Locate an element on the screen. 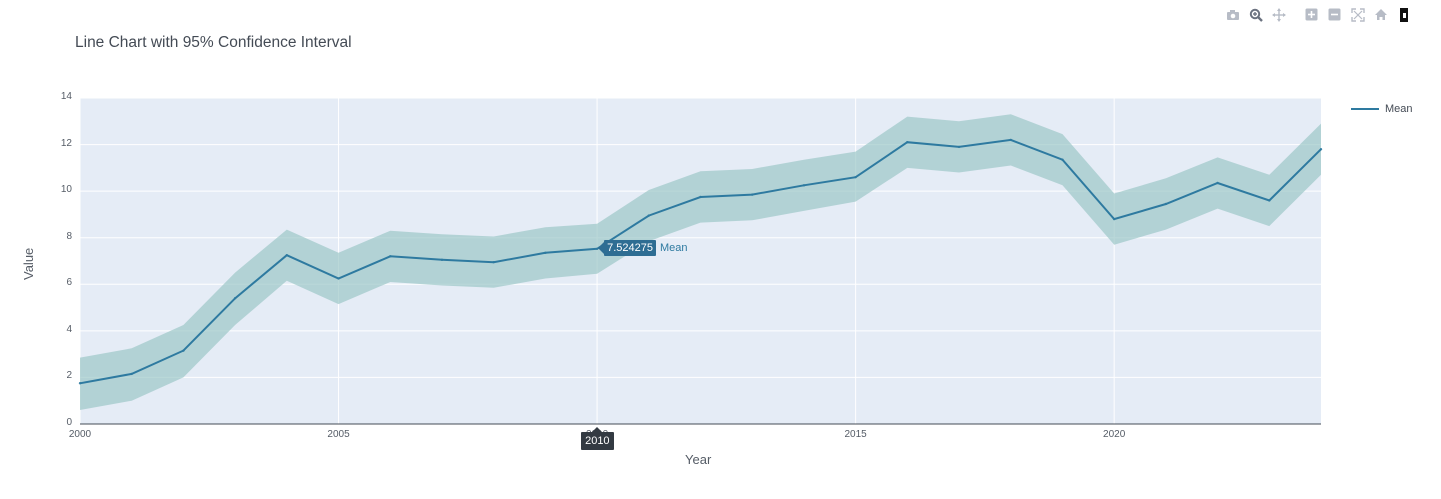 Image resolution: width=1441 pixels, height=499 pixels. autoscale-icon is located at coordinates (1357, 14).